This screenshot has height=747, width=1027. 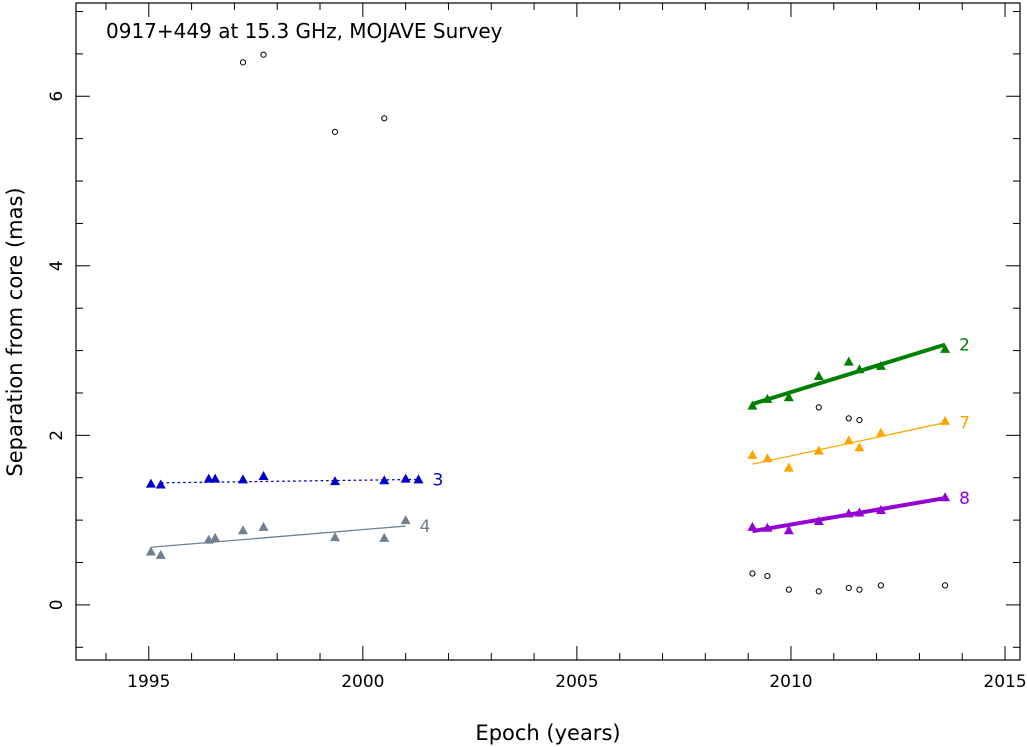 I want to click on x-tick-label: 2000, so click(x=362, y=682).